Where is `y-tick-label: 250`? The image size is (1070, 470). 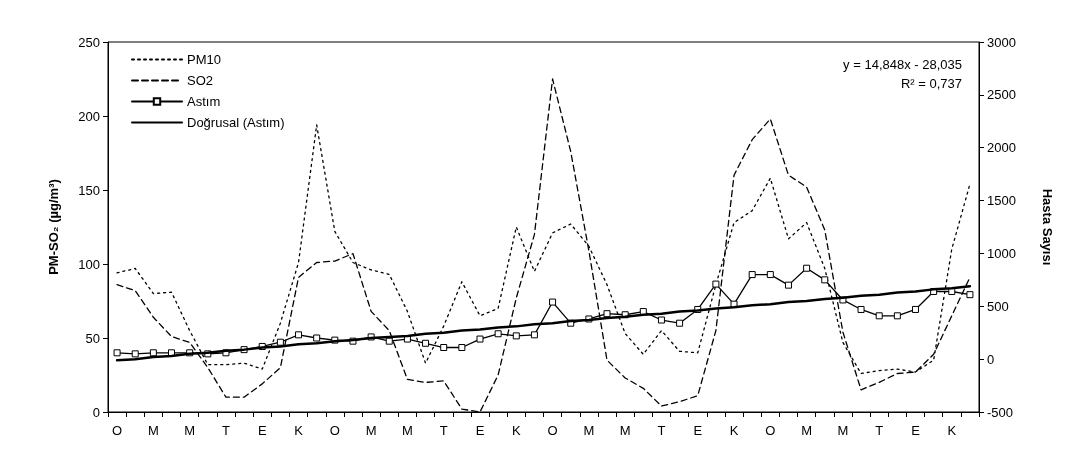
y-tick-label: 250 is located at coordinates (89, 42).